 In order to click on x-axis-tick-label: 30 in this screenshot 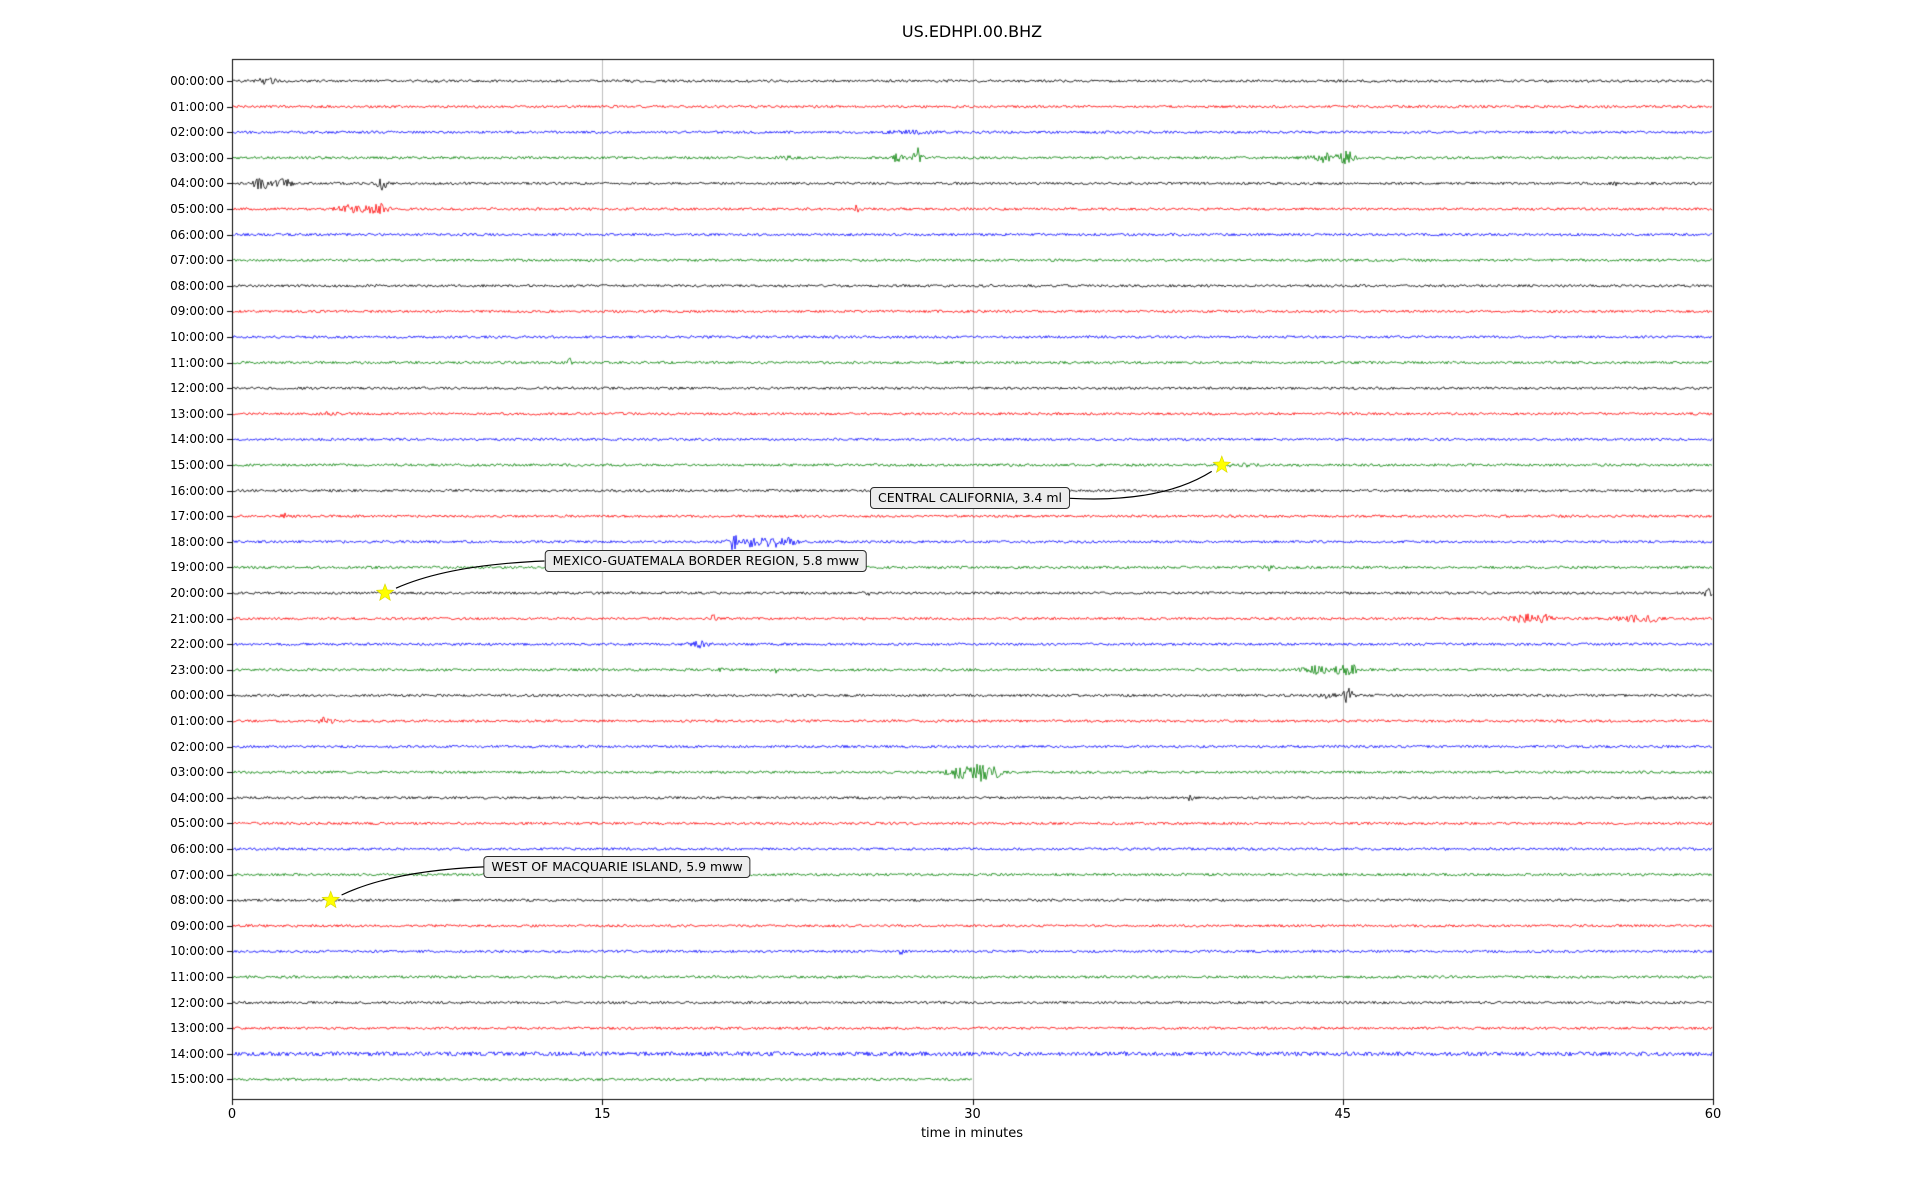, I will do `click(972, 1114)`.